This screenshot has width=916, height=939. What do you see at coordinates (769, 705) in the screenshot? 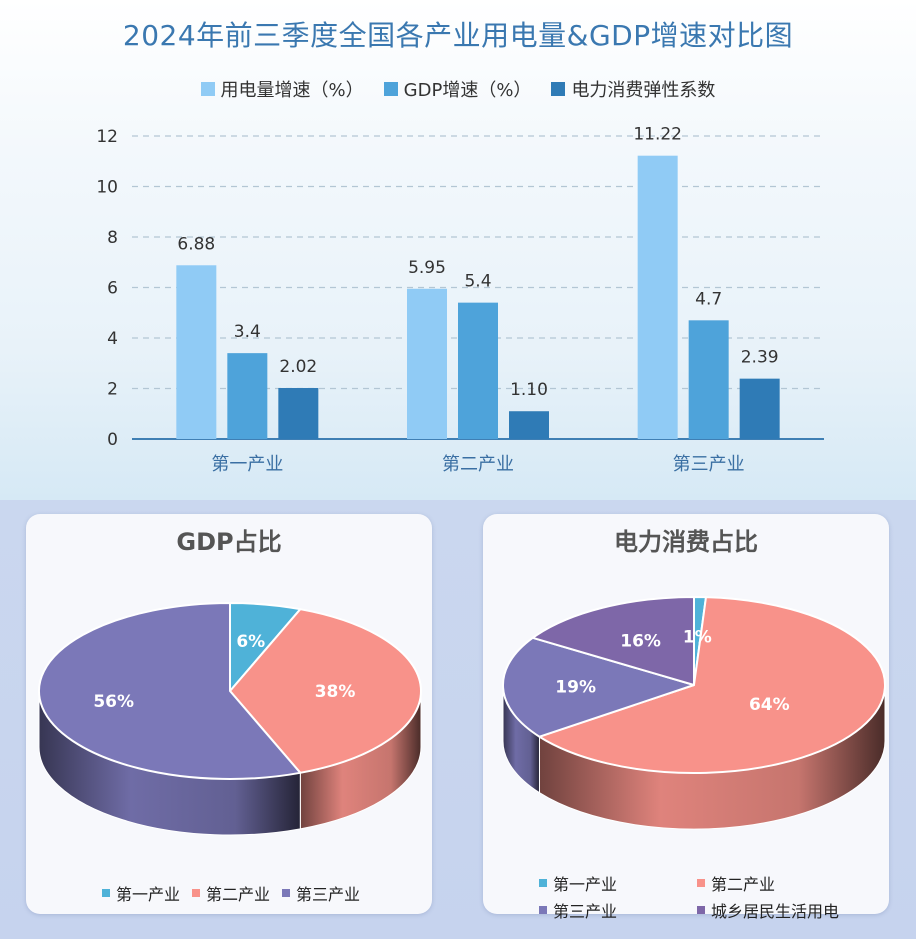
I see `pie-value-label: 64%` at bounding box center [769, 705].